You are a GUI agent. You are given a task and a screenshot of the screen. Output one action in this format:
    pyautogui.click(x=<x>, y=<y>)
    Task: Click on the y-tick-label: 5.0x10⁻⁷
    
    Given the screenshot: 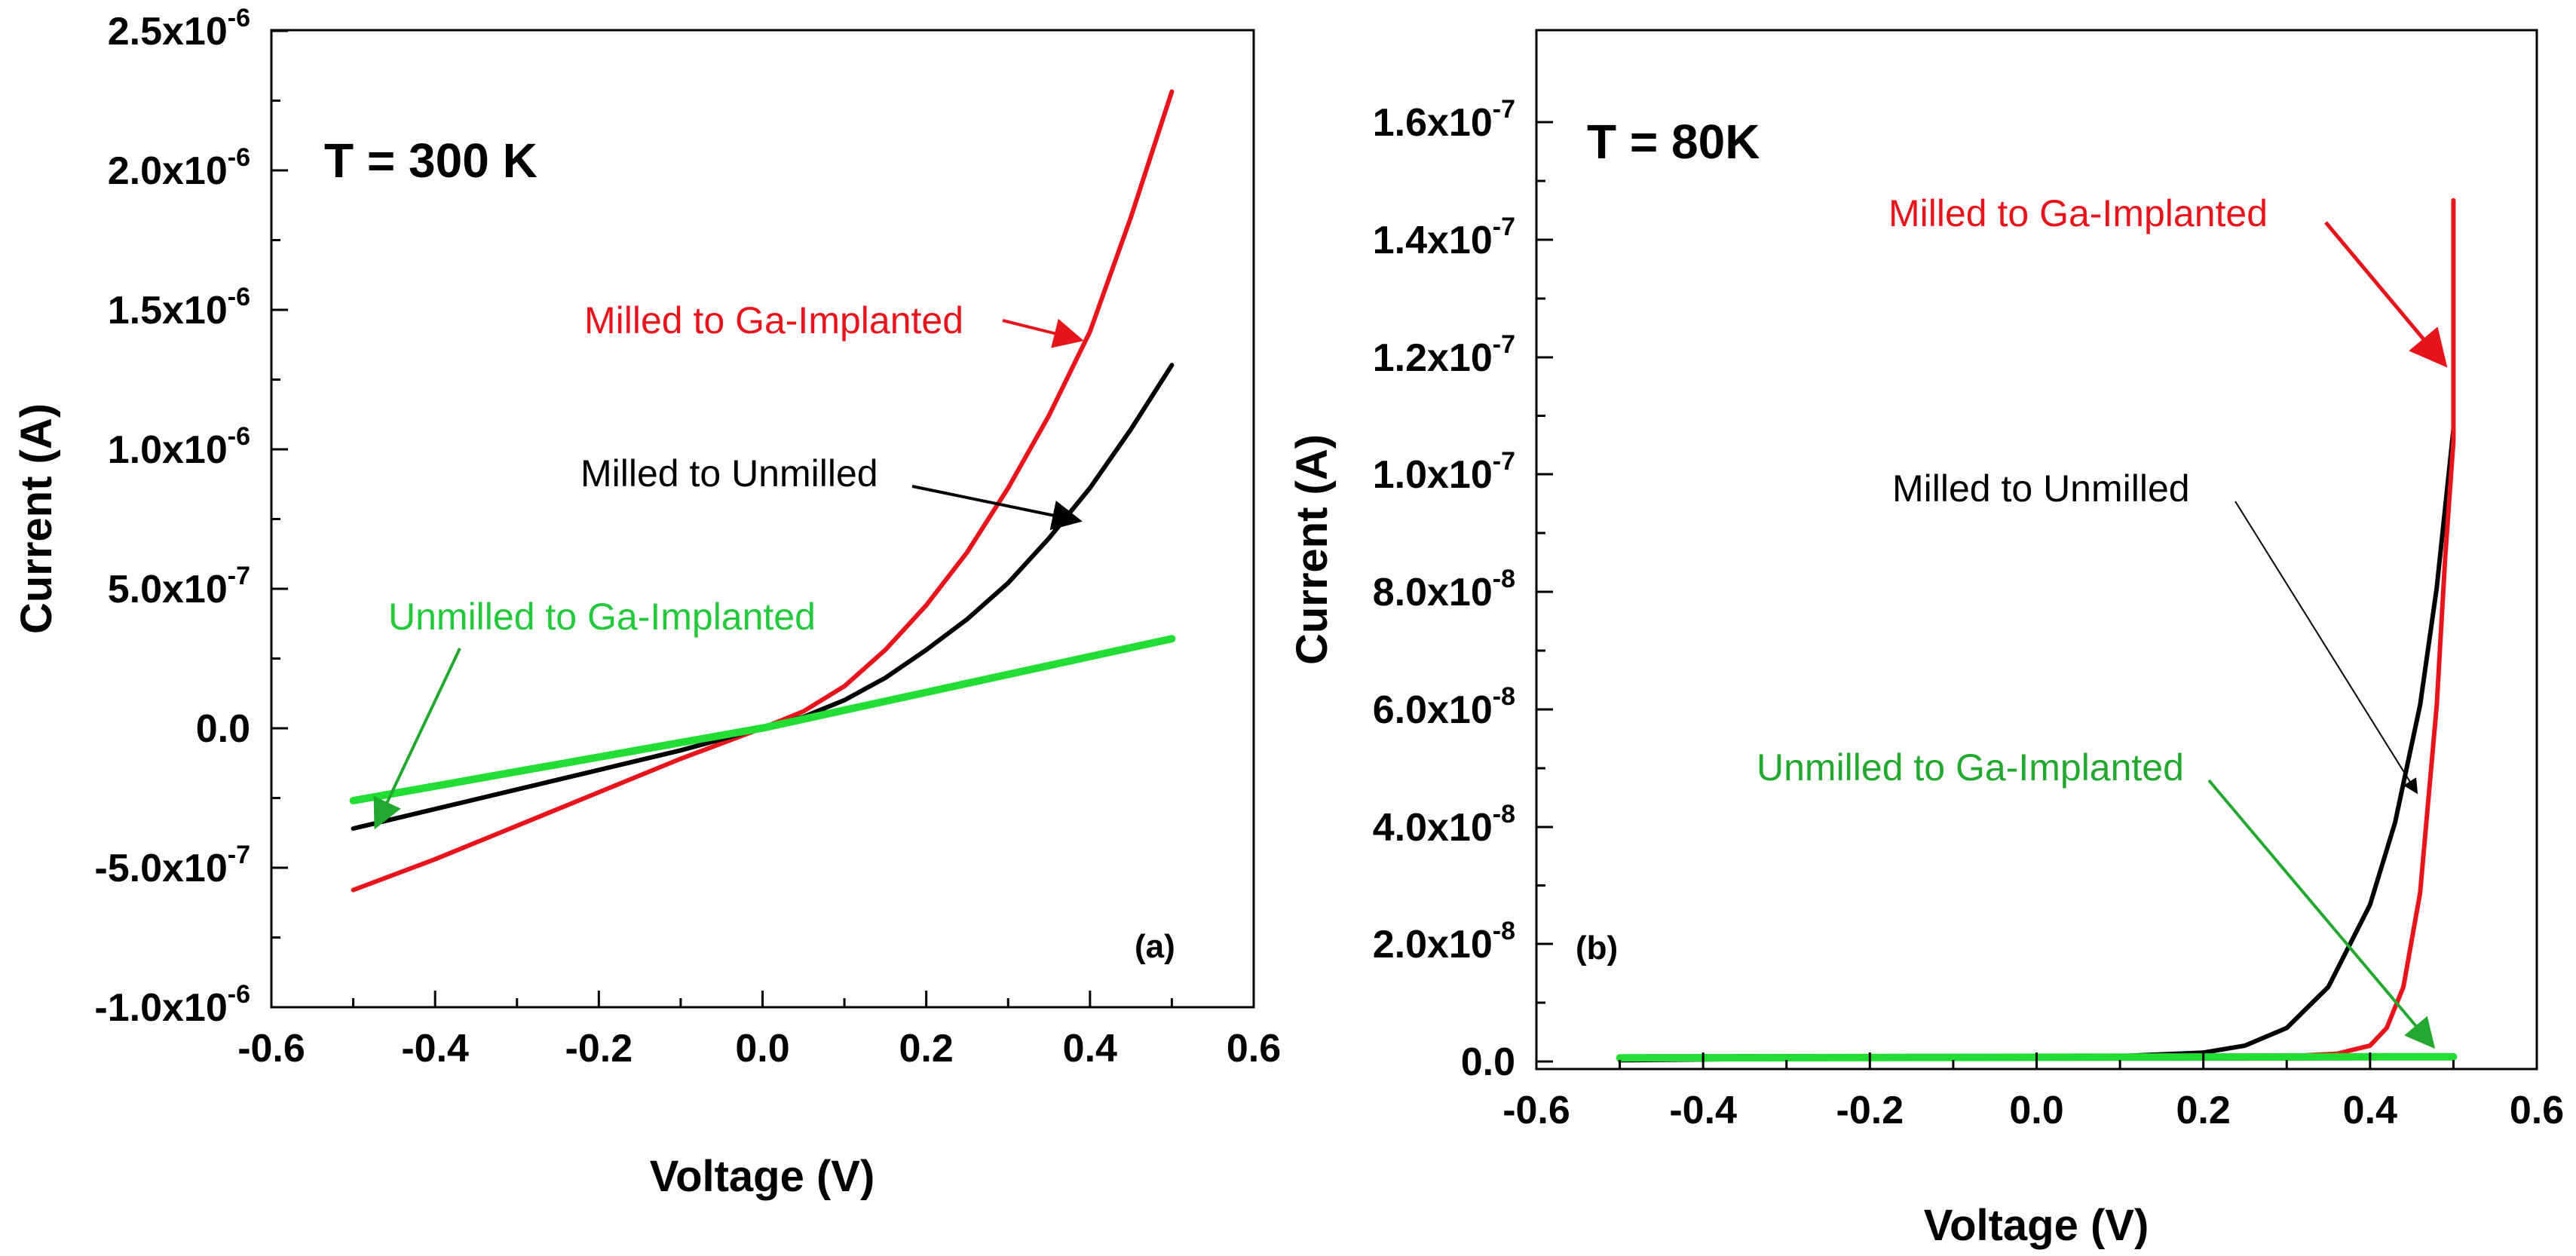 What is the action you would take?
    pyautogui.click(x=179, y=586)
    